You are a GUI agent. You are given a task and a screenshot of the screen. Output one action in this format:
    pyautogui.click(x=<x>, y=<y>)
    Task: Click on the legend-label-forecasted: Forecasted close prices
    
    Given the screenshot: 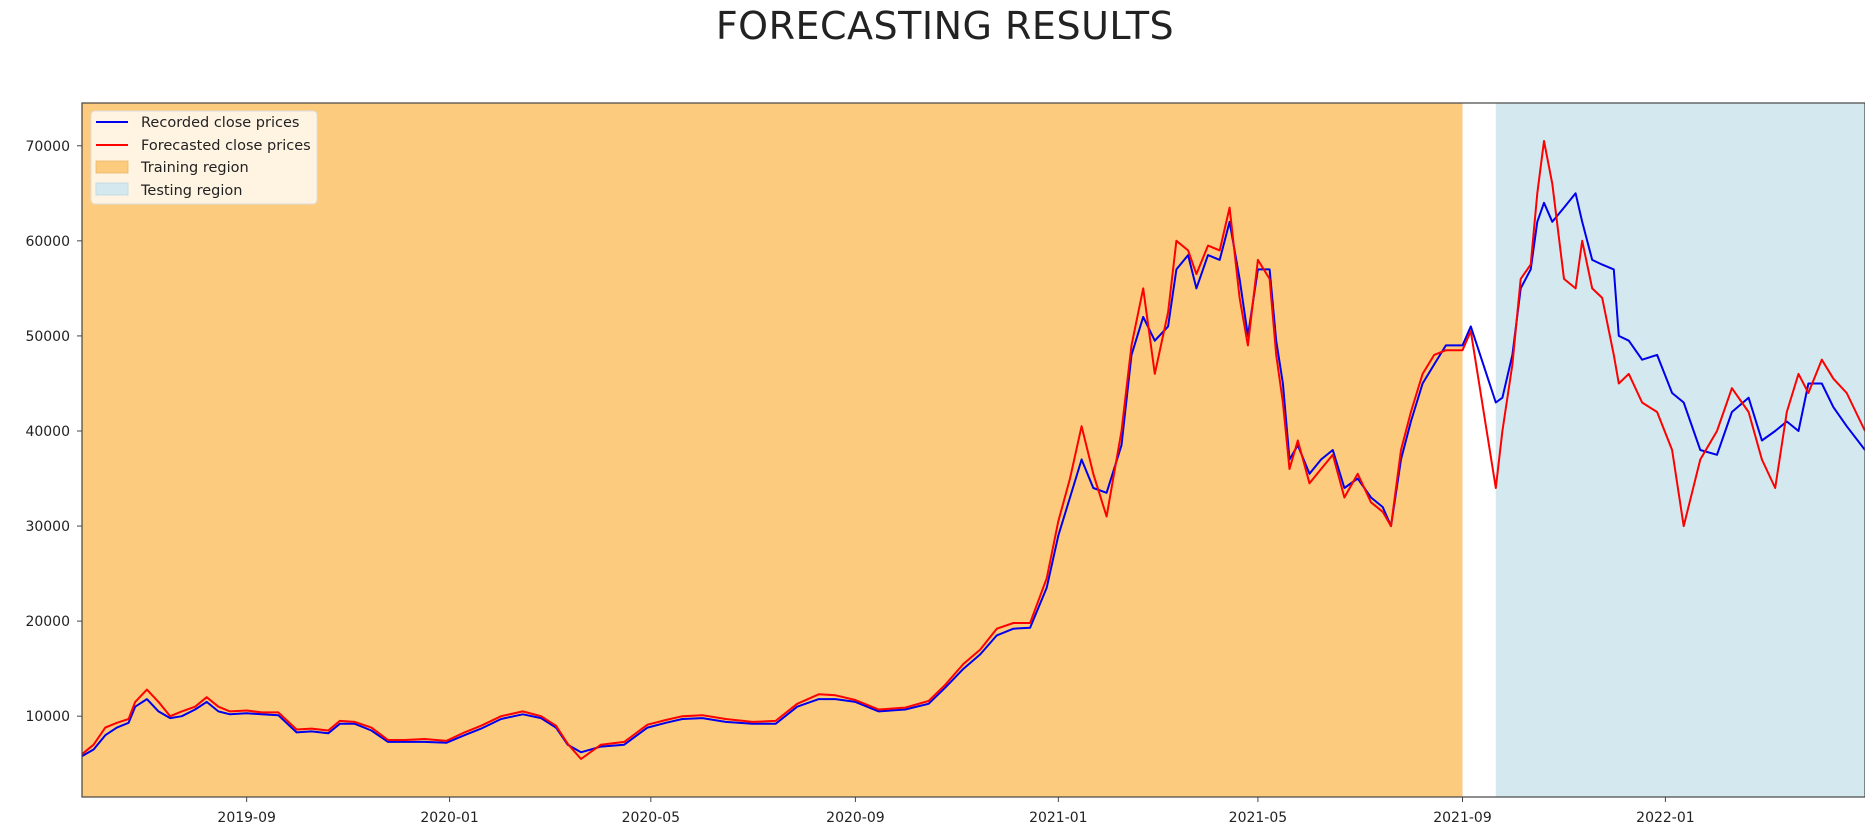 What is the action you would take?
    pyautogui.click(x=226, y=146)
    